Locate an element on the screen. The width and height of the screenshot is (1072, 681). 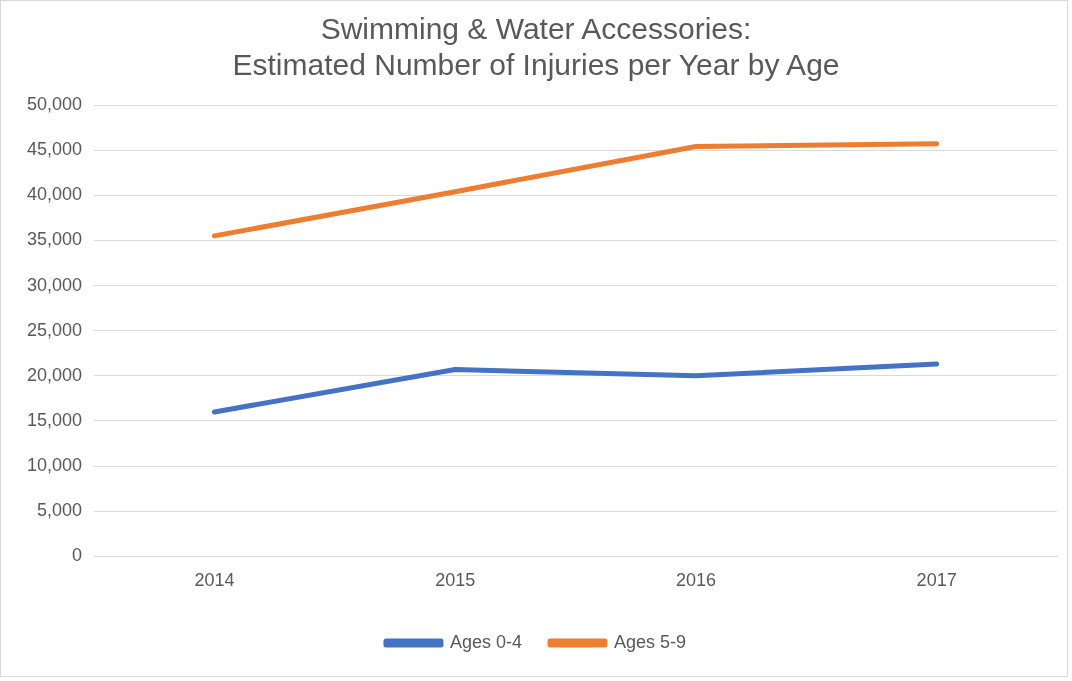
y-tick-label: 25,000 is located at coordinates (54, 329).